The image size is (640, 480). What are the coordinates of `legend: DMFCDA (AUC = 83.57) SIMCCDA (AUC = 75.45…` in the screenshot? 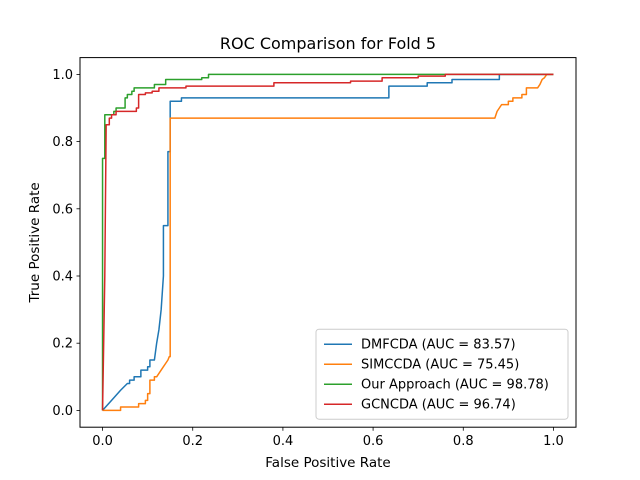 It's located at (442, 374).